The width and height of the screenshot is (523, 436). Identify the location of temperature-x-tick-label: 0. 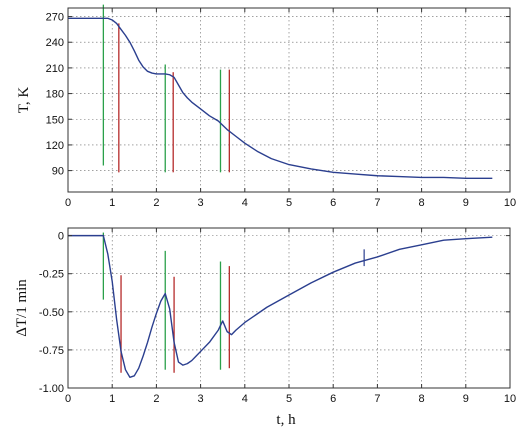
(68, 203).